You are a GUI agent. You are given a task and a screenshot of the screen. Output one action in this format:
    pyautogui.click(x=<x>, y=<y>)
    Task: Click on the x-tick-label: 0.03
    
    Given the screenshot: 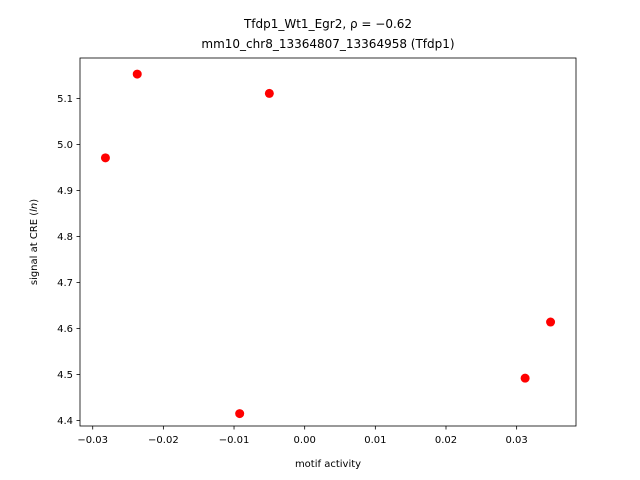 What is the action you would take?
    pyautogui.click(x=517, y=440)
    